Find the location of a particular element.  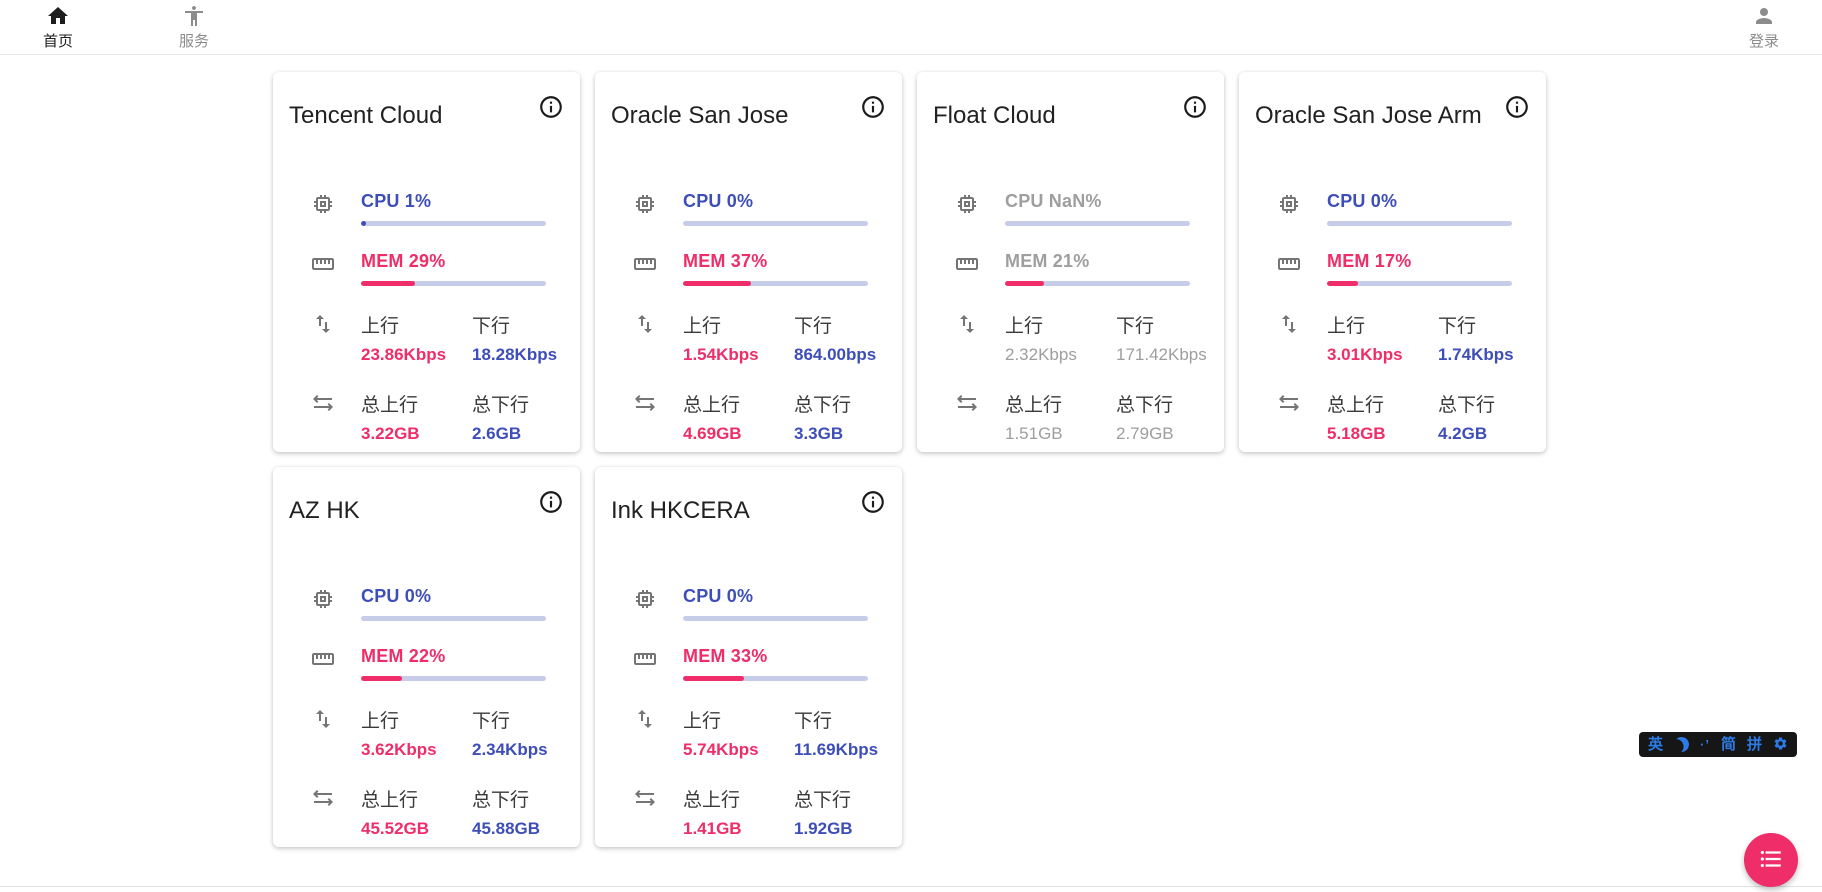

download-speed: 下行 864.00bps is located at coordinates (849, 338).